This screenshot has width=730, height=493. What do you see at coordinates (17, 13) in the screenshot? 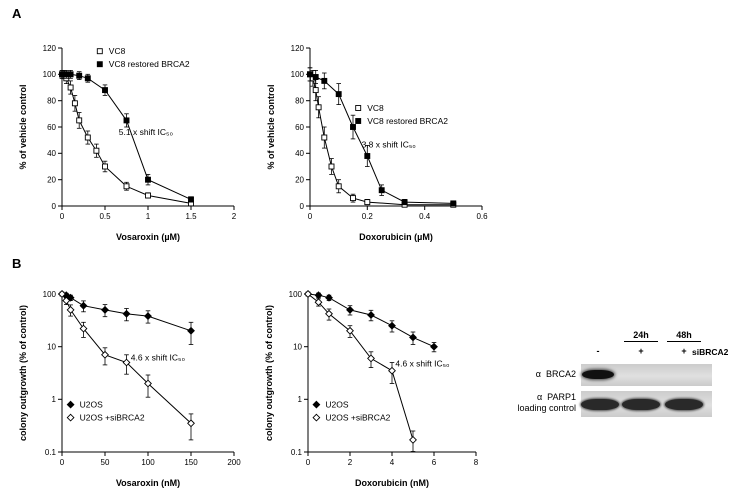
I see `panel-label-a: A` at bounding box center [17, 13].